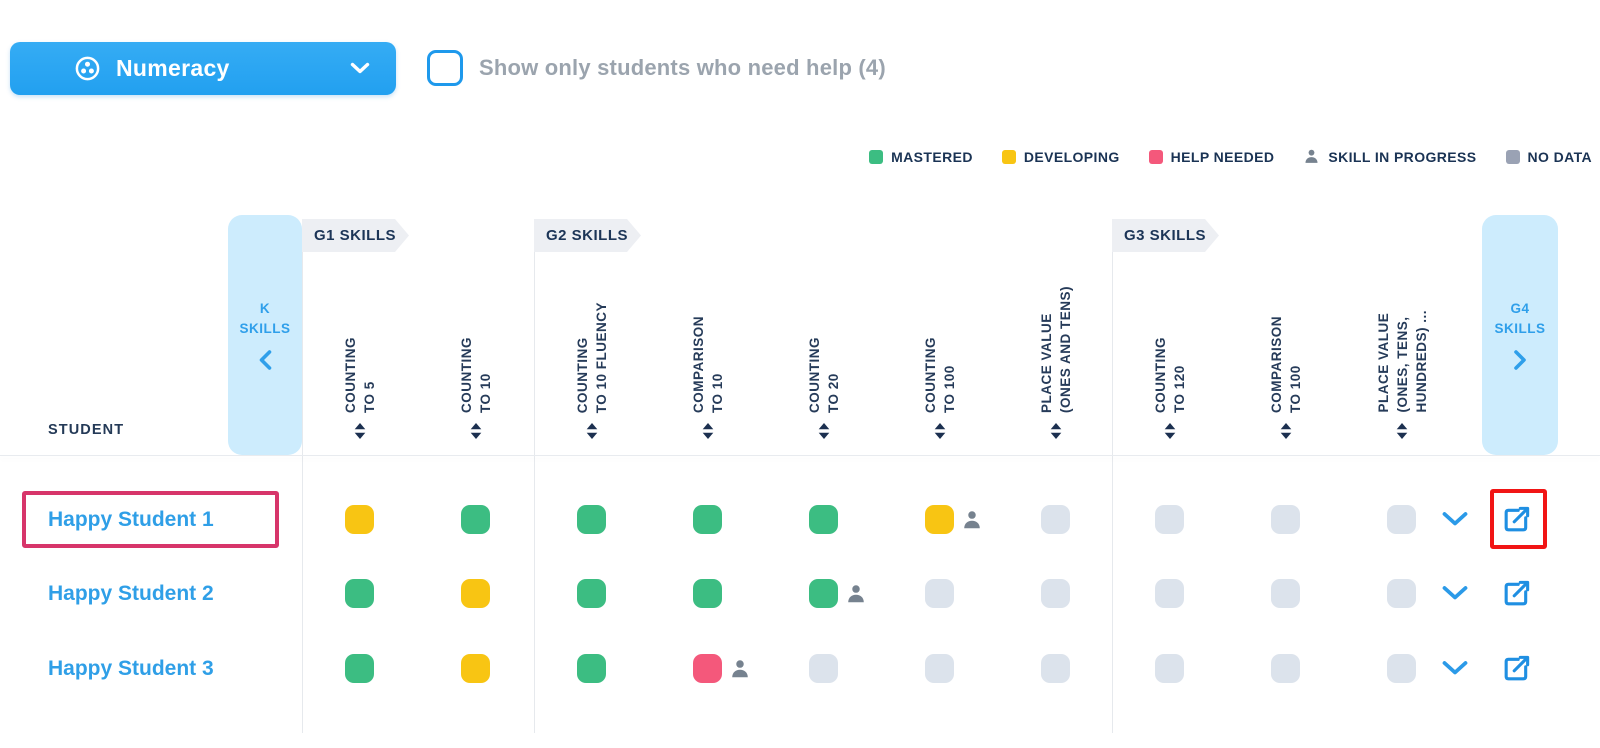 The width and height of the screenshot is (1600, 748). I want to click on need-help-label: Show only students who need help (4), so click(682, 67).